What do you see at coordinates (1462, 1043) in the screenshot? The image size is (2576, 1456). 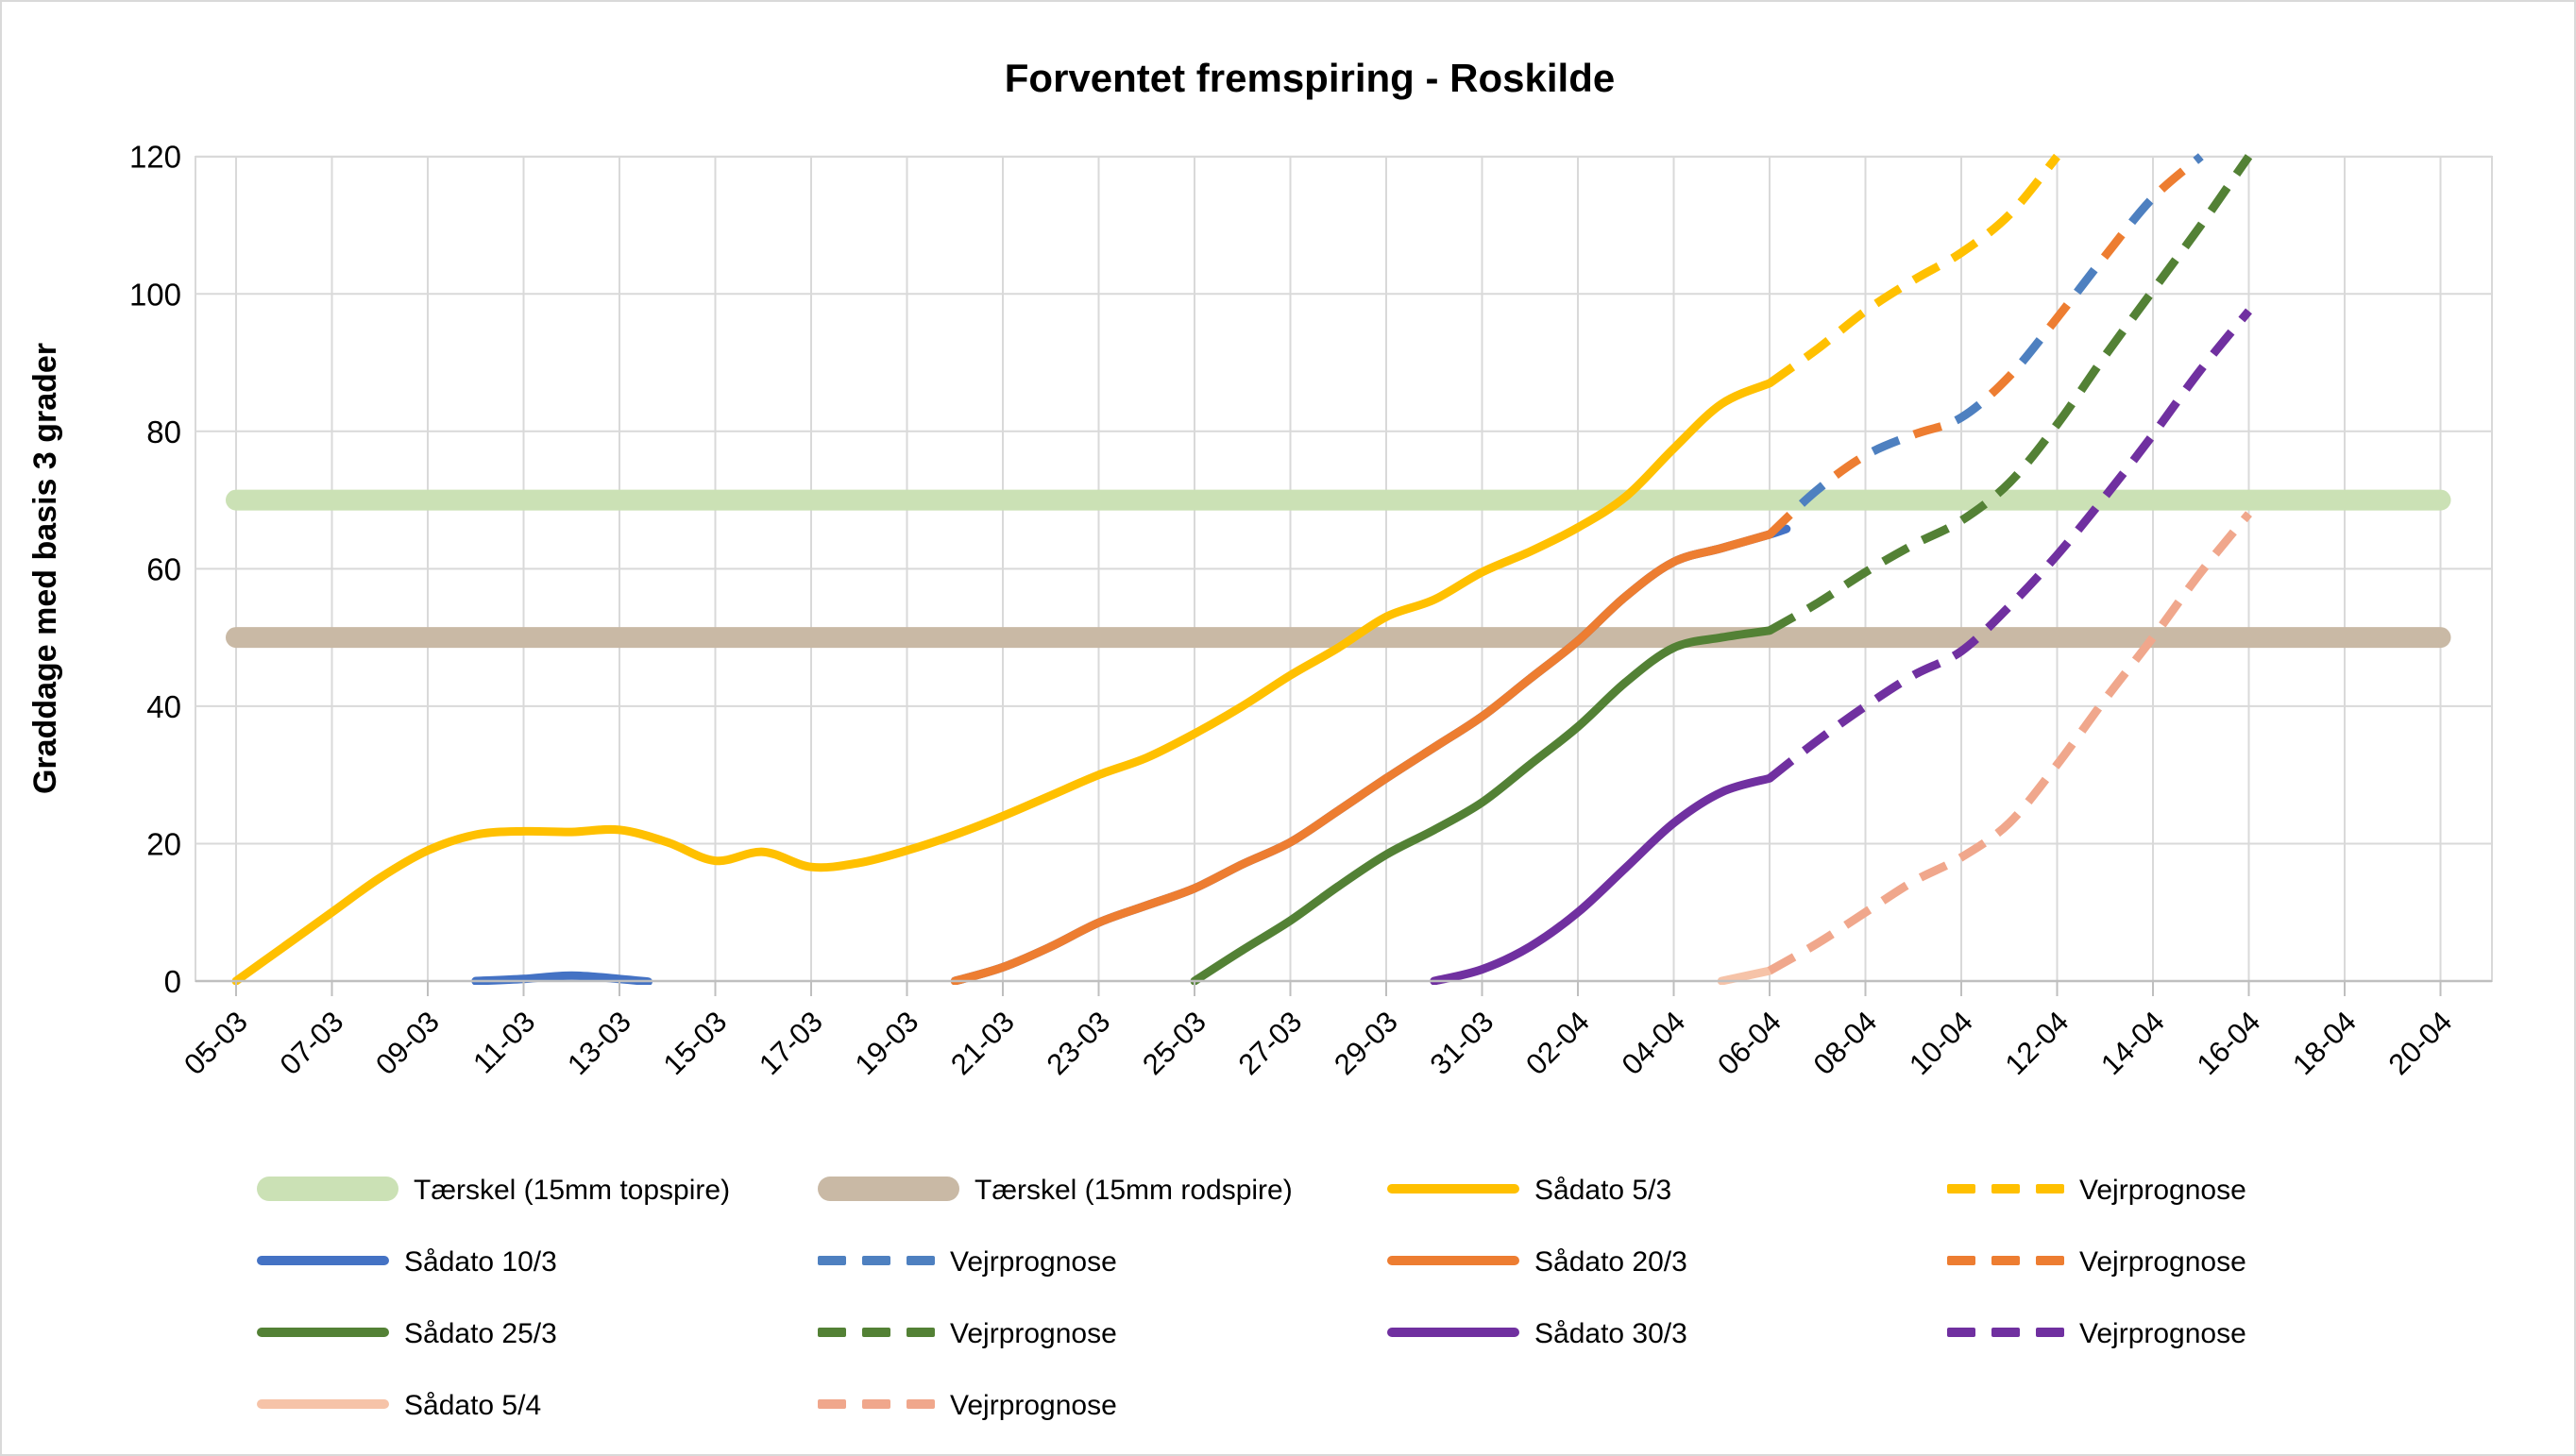 I see `x-tick-label: 31-03` at bounding box center [1462, 1043].